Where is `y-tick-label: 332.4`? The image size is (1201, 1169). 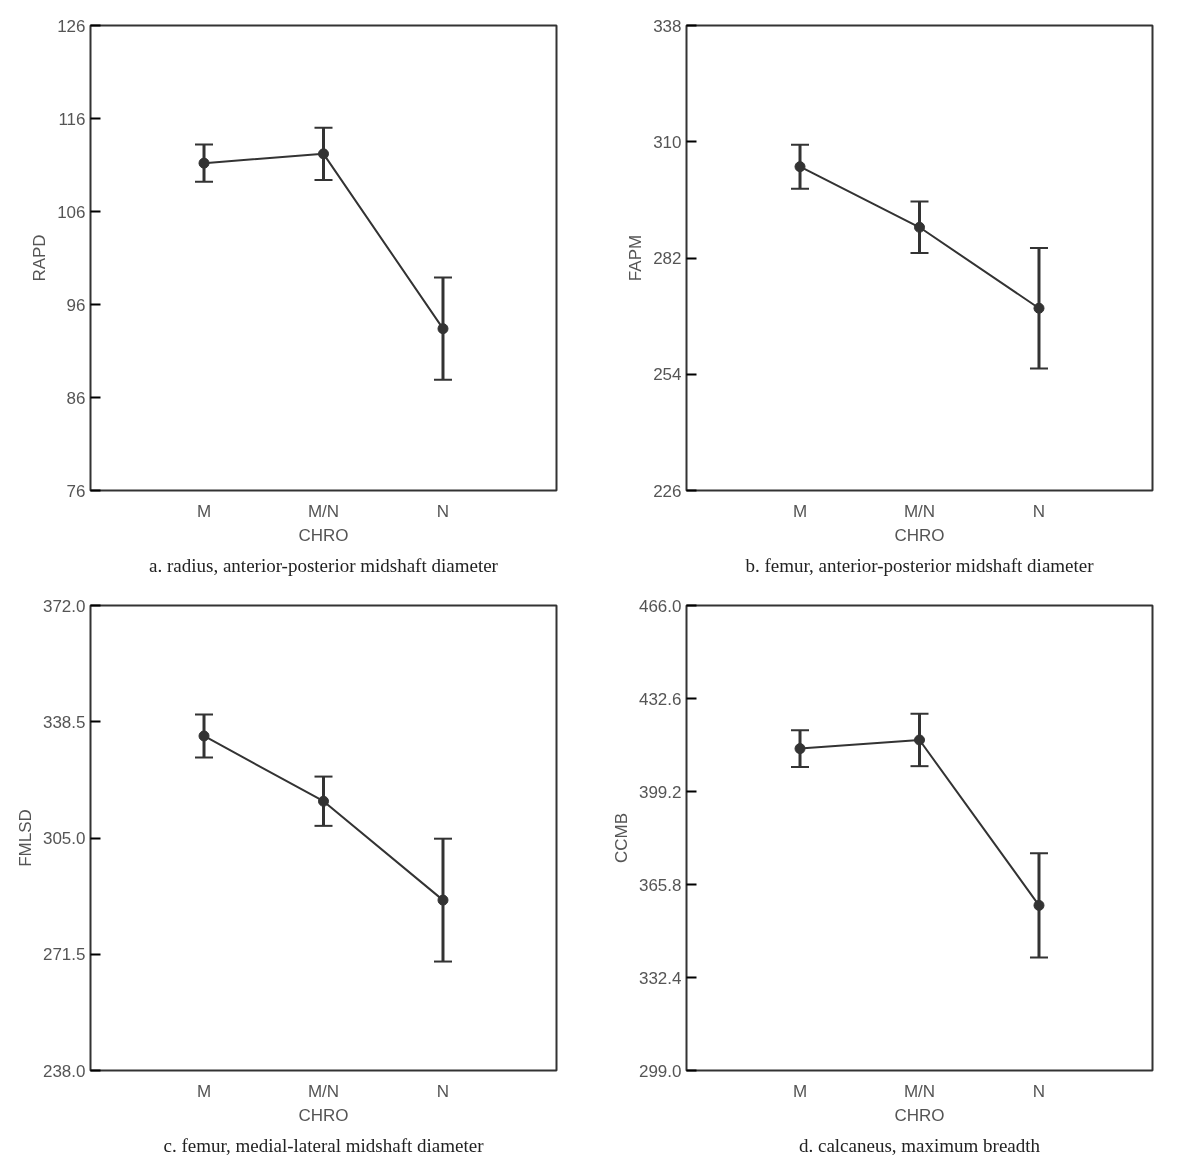
y-tick-label: 332.4 is located at coordinates (660, 978).